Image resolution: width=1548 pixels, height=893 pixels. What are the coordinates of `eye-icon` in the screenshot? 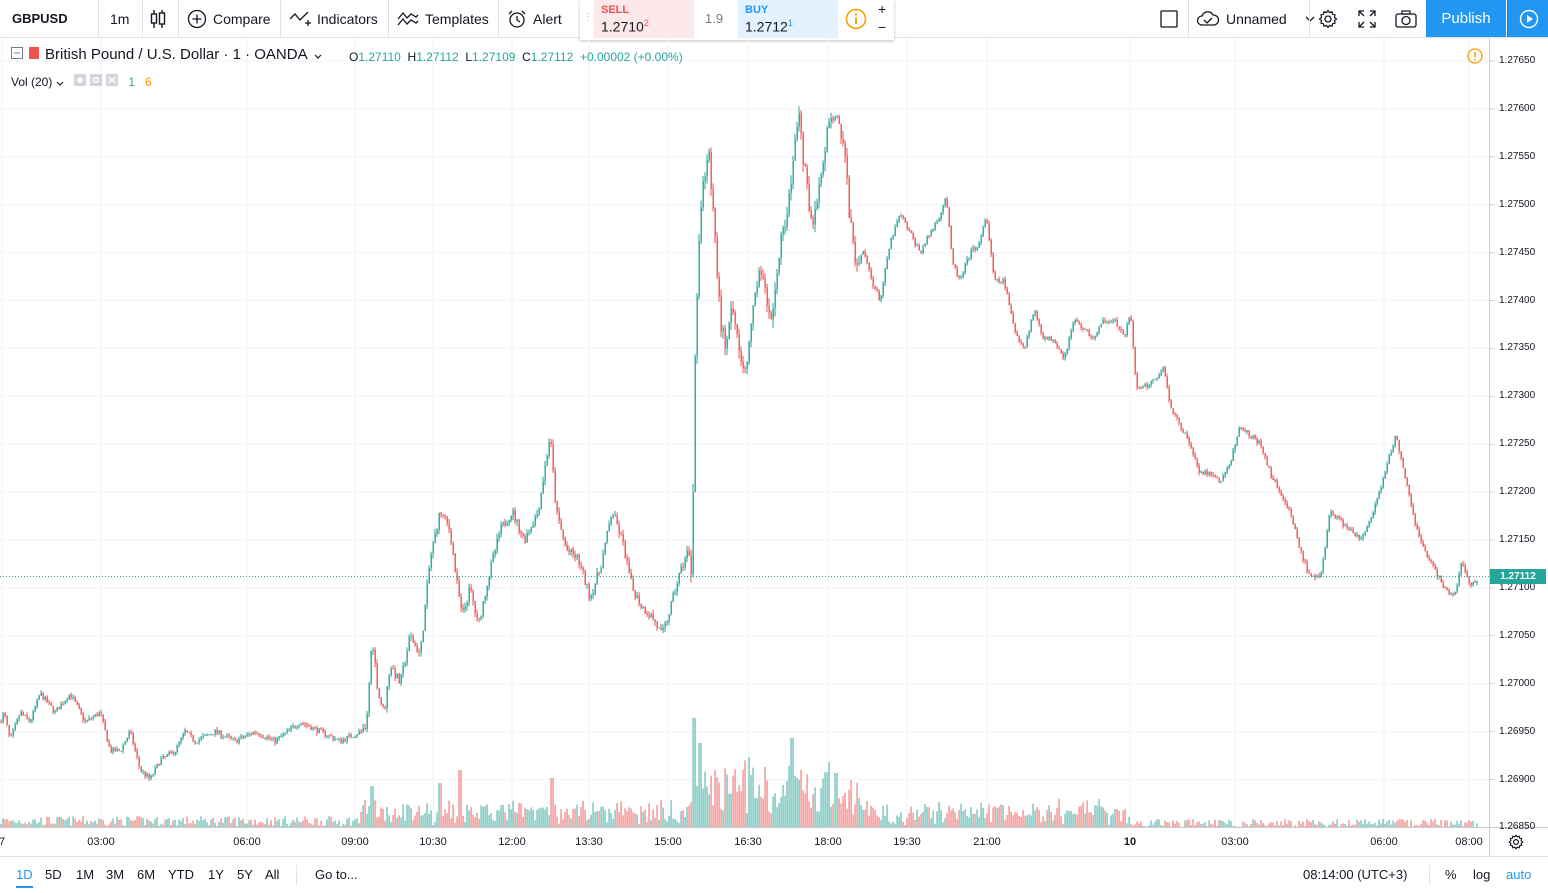 It's located at (80, 81).